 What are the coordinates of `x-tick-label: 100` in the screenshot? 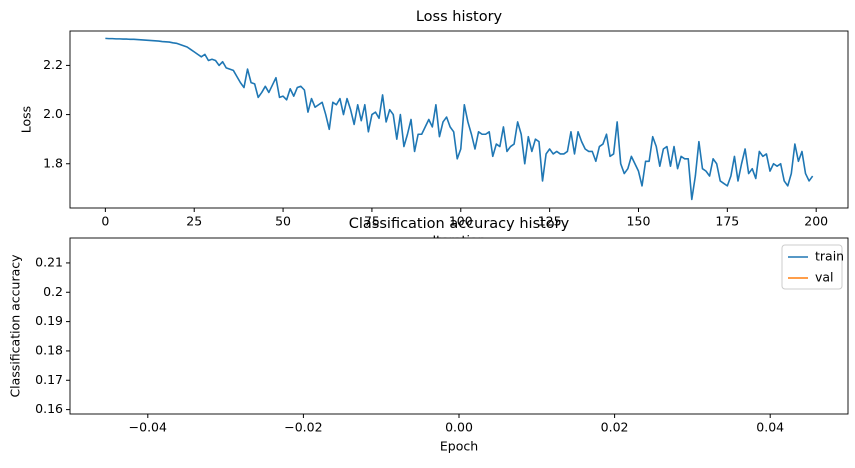 It's located at (461, 221).